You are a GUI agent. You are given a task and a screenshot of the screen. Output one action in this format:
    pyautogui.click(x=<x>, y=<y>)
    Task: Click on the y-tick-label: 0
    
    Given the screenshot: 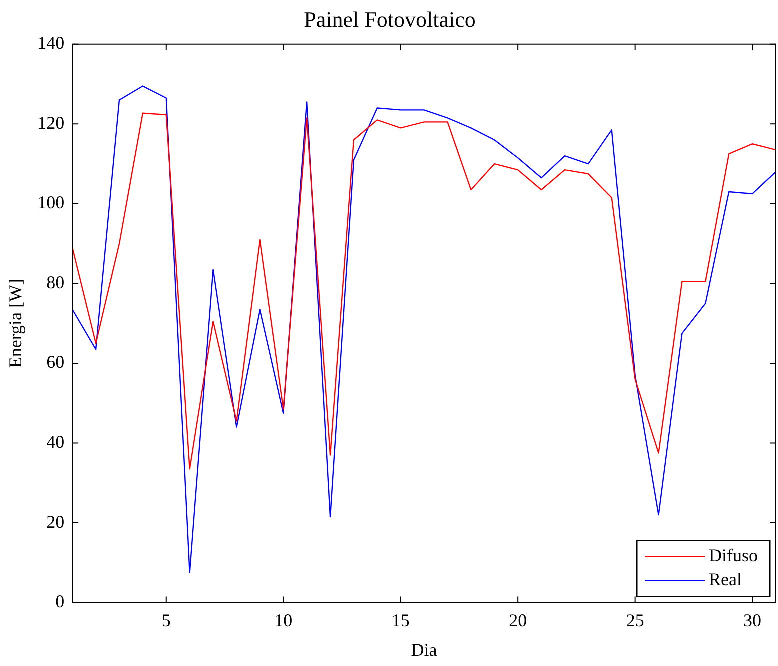 What is the action you would take?
    pyautogui.click(x=60, y=602)
    